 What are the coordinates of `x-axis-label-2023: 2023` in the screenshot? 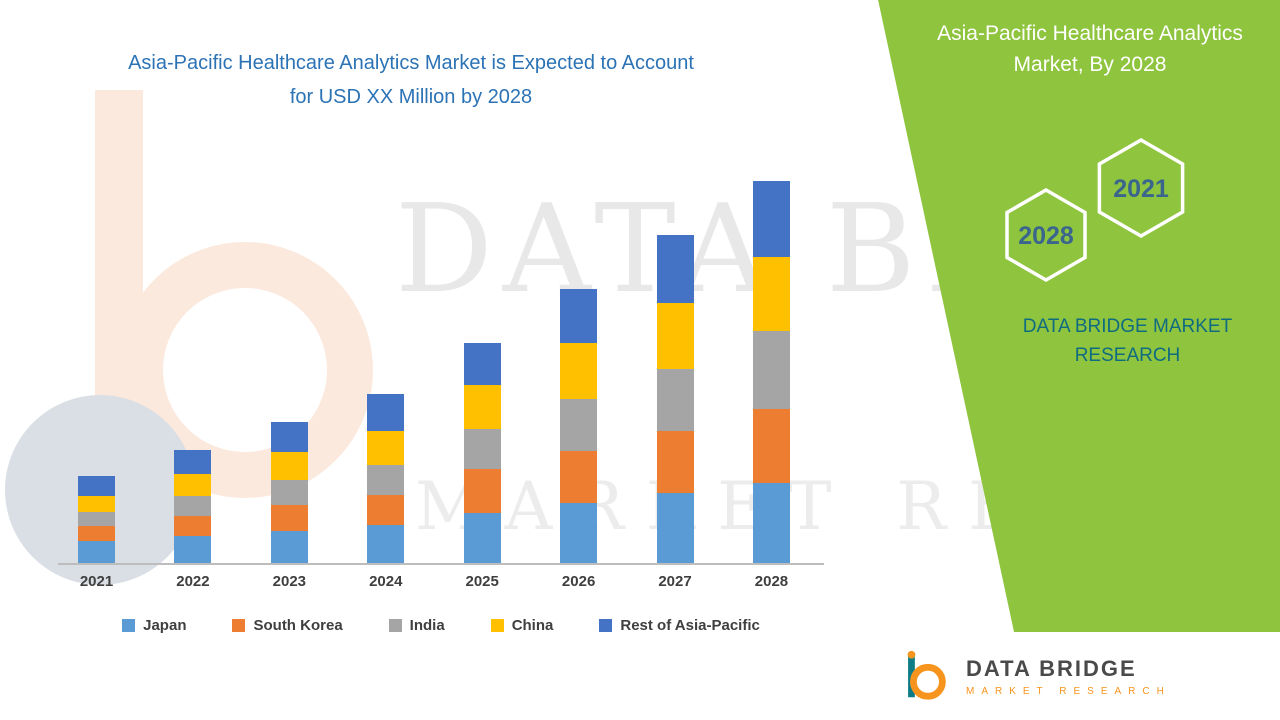 It's located at (289, 581).